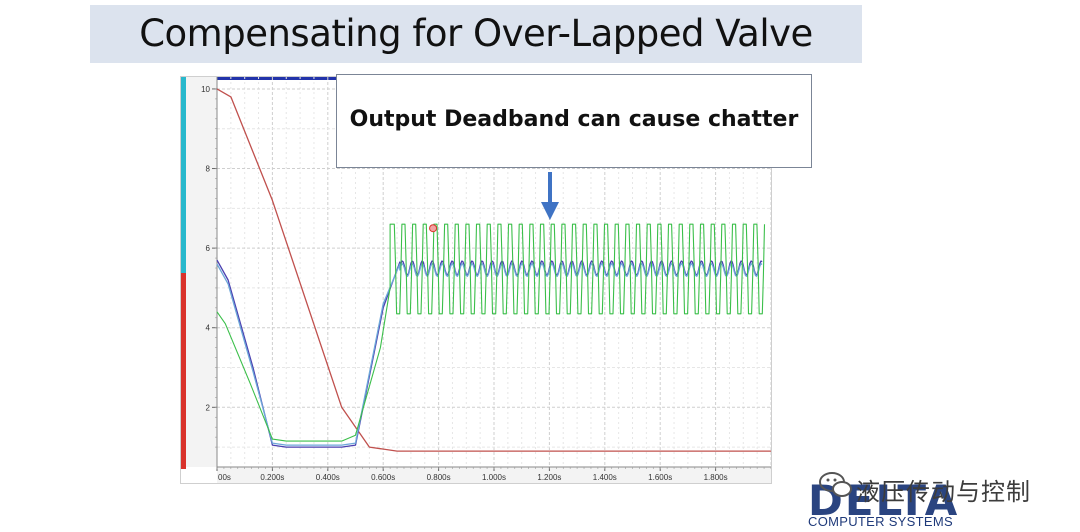 This screenshot has width=1080, height=532. What do you see at coordinates (550, 196) in the screenshot?
I see `down-arrow-icon` at bounding box center [550, 196].